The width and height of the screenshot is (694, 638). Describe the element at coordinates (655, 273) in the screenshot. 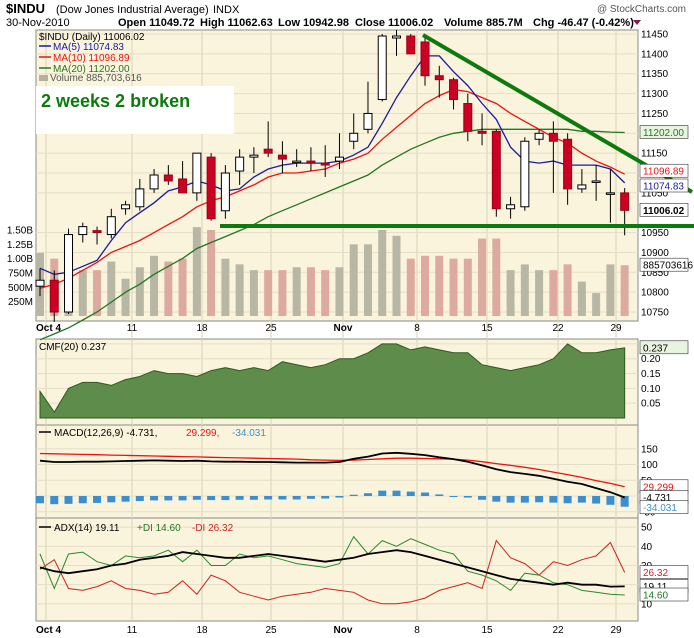

I see `price-tick-label: 10850` at that location.